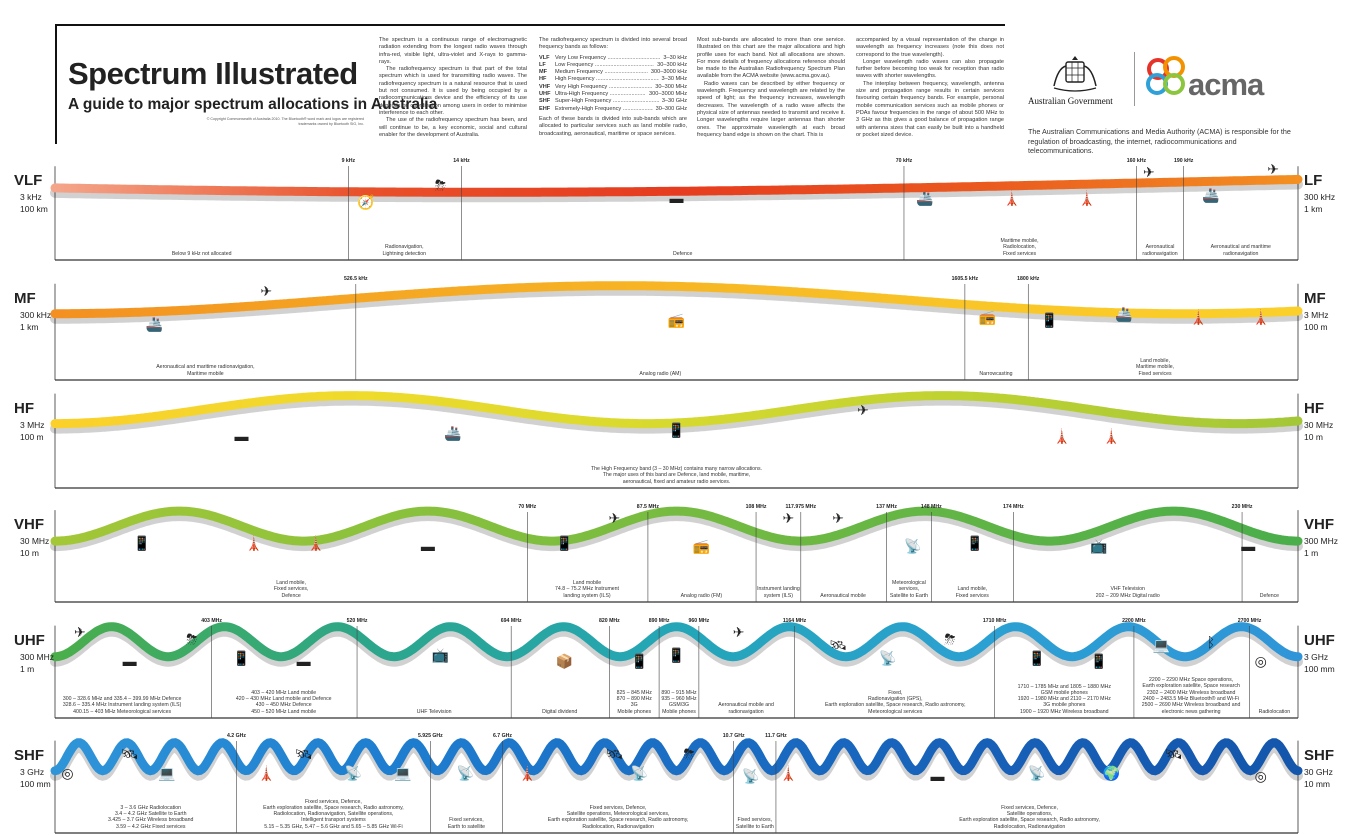  Describe the element at coordinates (676, 185) in the screenshot. I see `wave-vlf` at that location.